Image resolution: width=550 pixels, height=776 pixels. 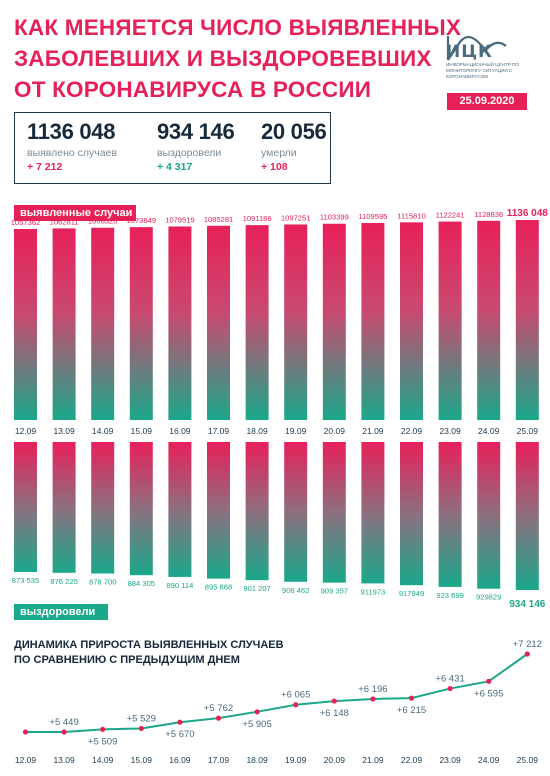 I want to click on title-line-2: ЗАБОЛЕВШИХ И ВЫЗДОРОВЕВШИХ, so click(x=223, y=58).